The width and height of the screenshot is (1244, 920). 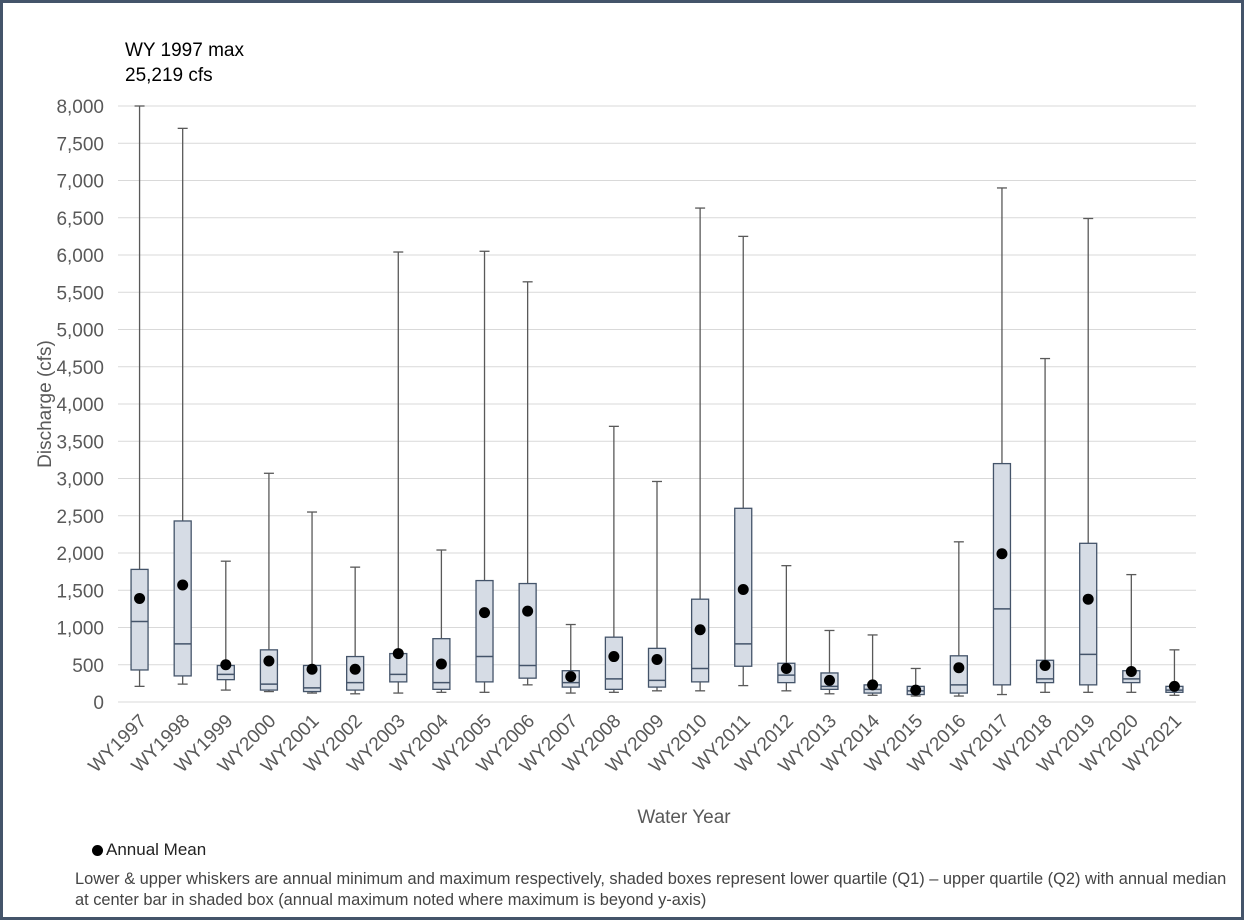 I want to click on y-tick-label: 7,500, so click(x=80, y=144).